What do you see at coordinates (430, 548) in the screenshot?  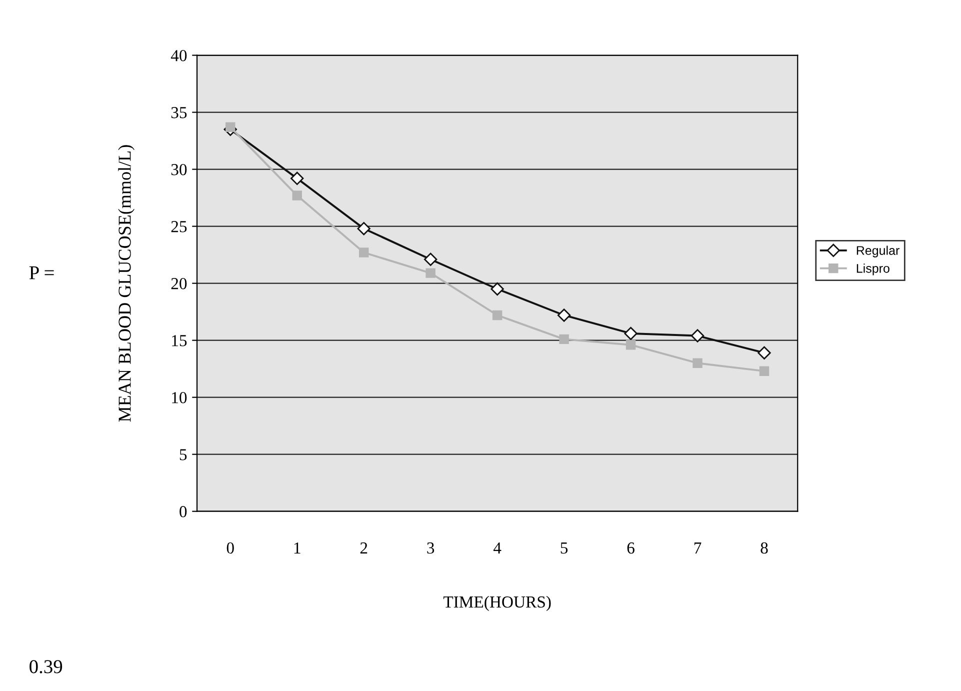 I see `x-tick-label: 3` at bounding box center [430, 548].